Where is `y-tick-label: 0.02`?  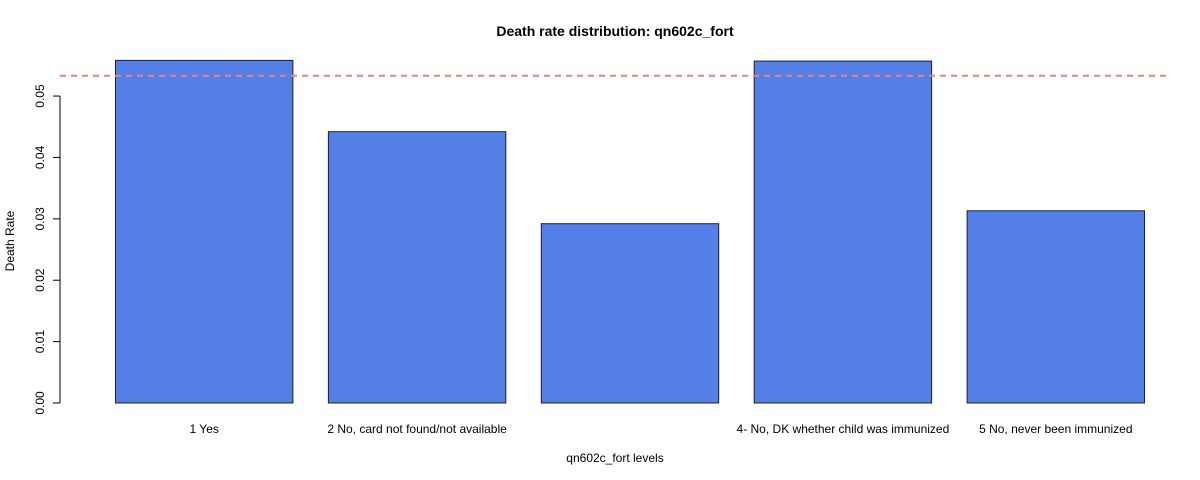
y-tick-label: 0.02 is located at coordinates (40, 280).